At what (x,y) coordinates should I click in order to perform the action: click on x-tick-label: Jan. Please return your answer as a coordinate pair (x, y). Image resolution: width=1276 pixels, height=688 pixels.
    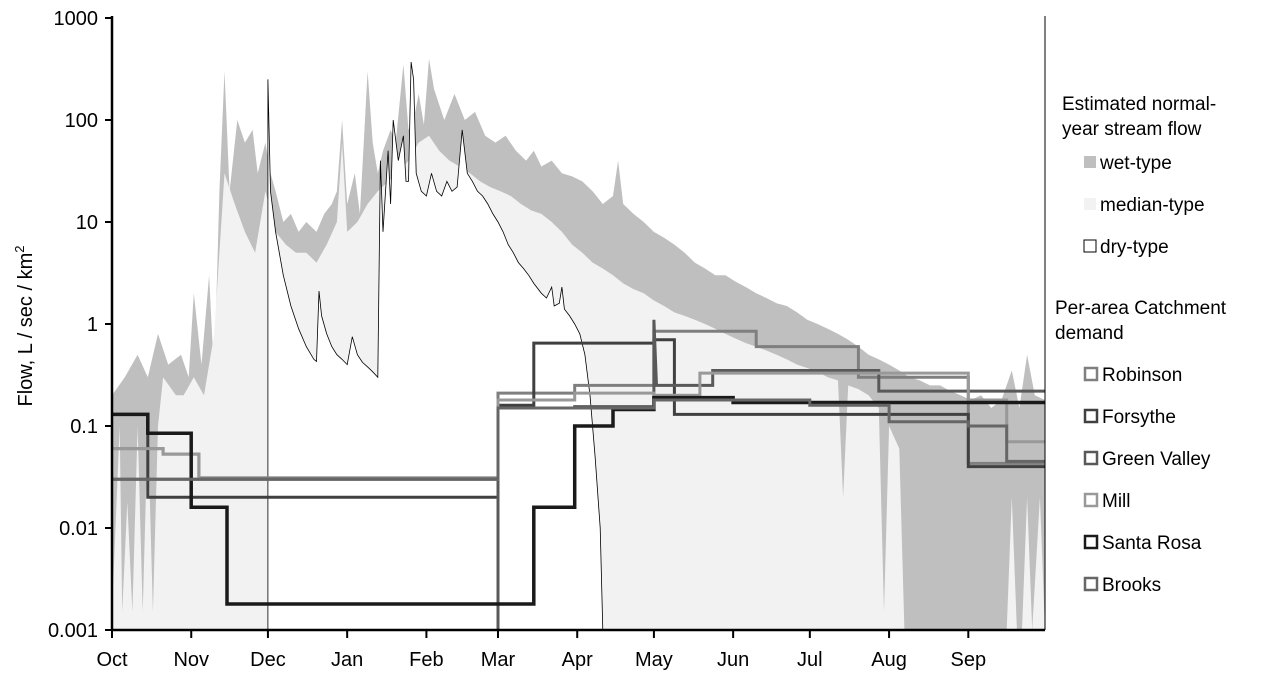
    Looking at the image, I should click on (347, 660).